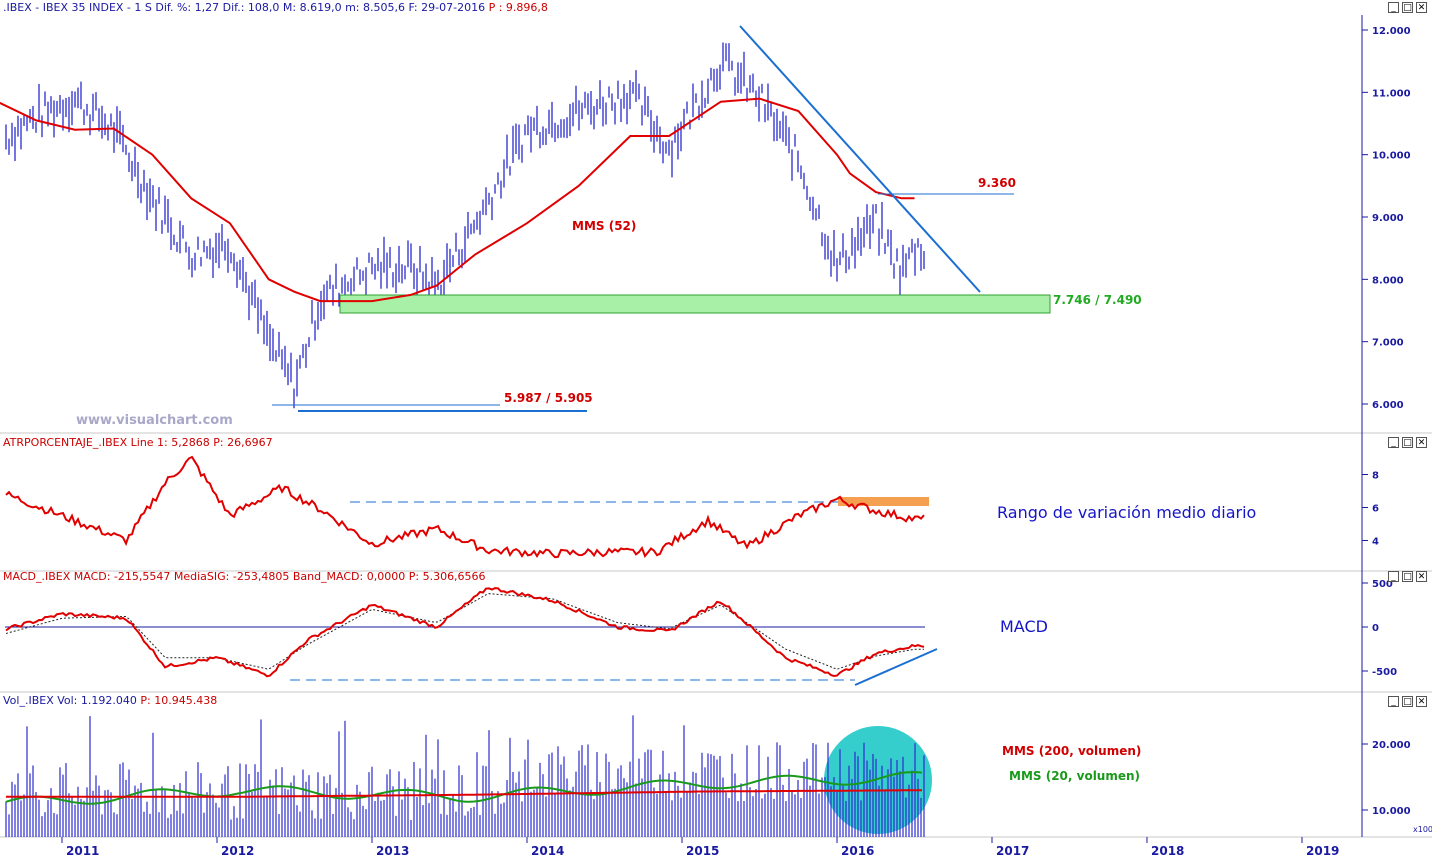 The width and height of the screenshot is (1432, 857). I want to click on price-y-tick-label: 12.000, so click(1391, 31).